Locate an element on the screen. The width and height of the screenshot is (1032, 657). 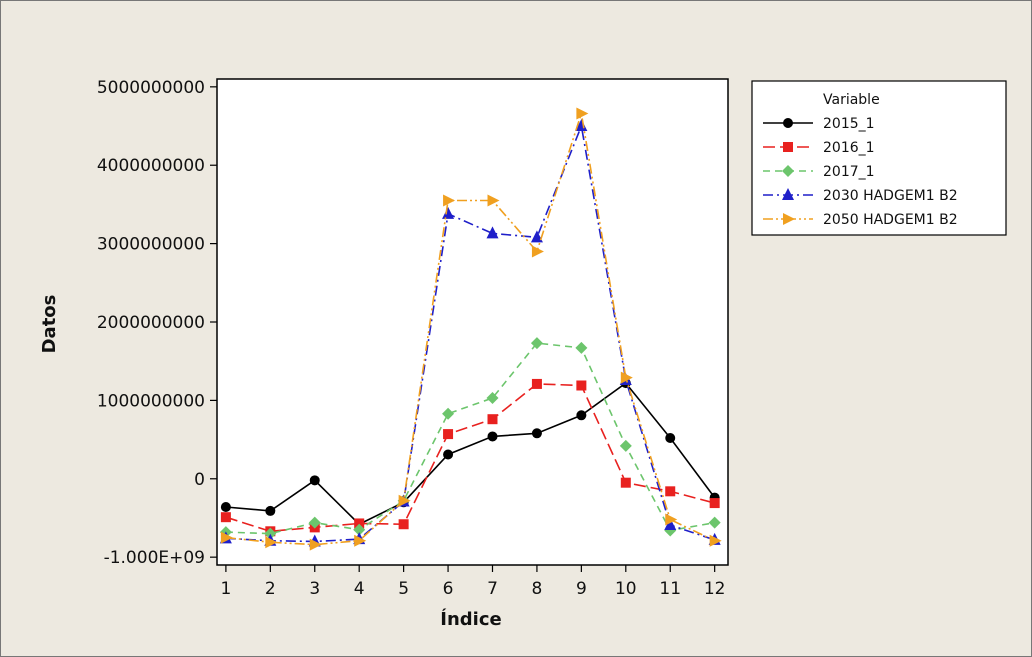
x-tick-label: 8 is located at coordinates (537, 589).